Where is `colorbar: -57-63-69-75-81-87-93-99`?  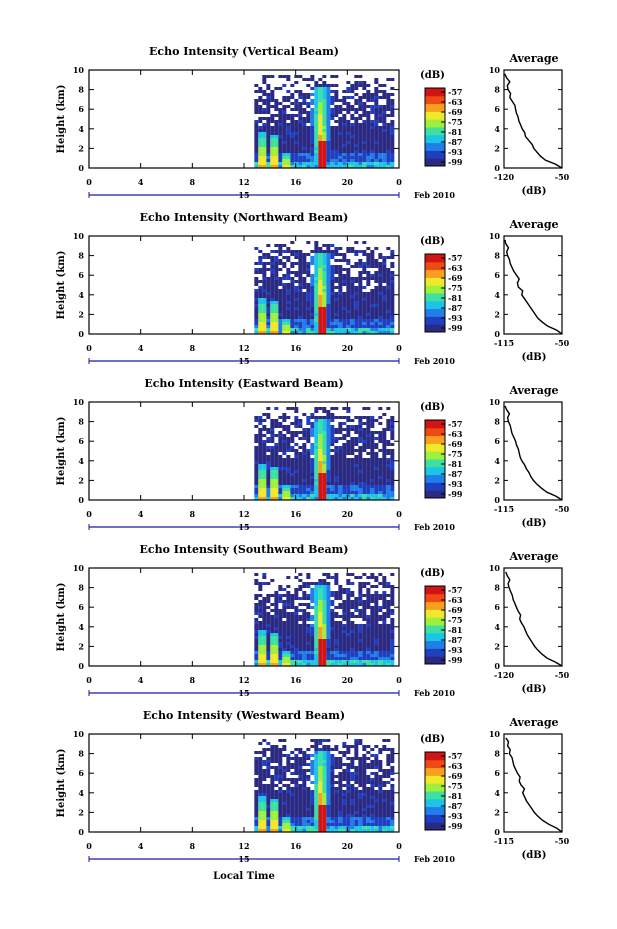
colorbar: -57-63-69-75-81-87-93-99 is located at coordinates (443, 625).